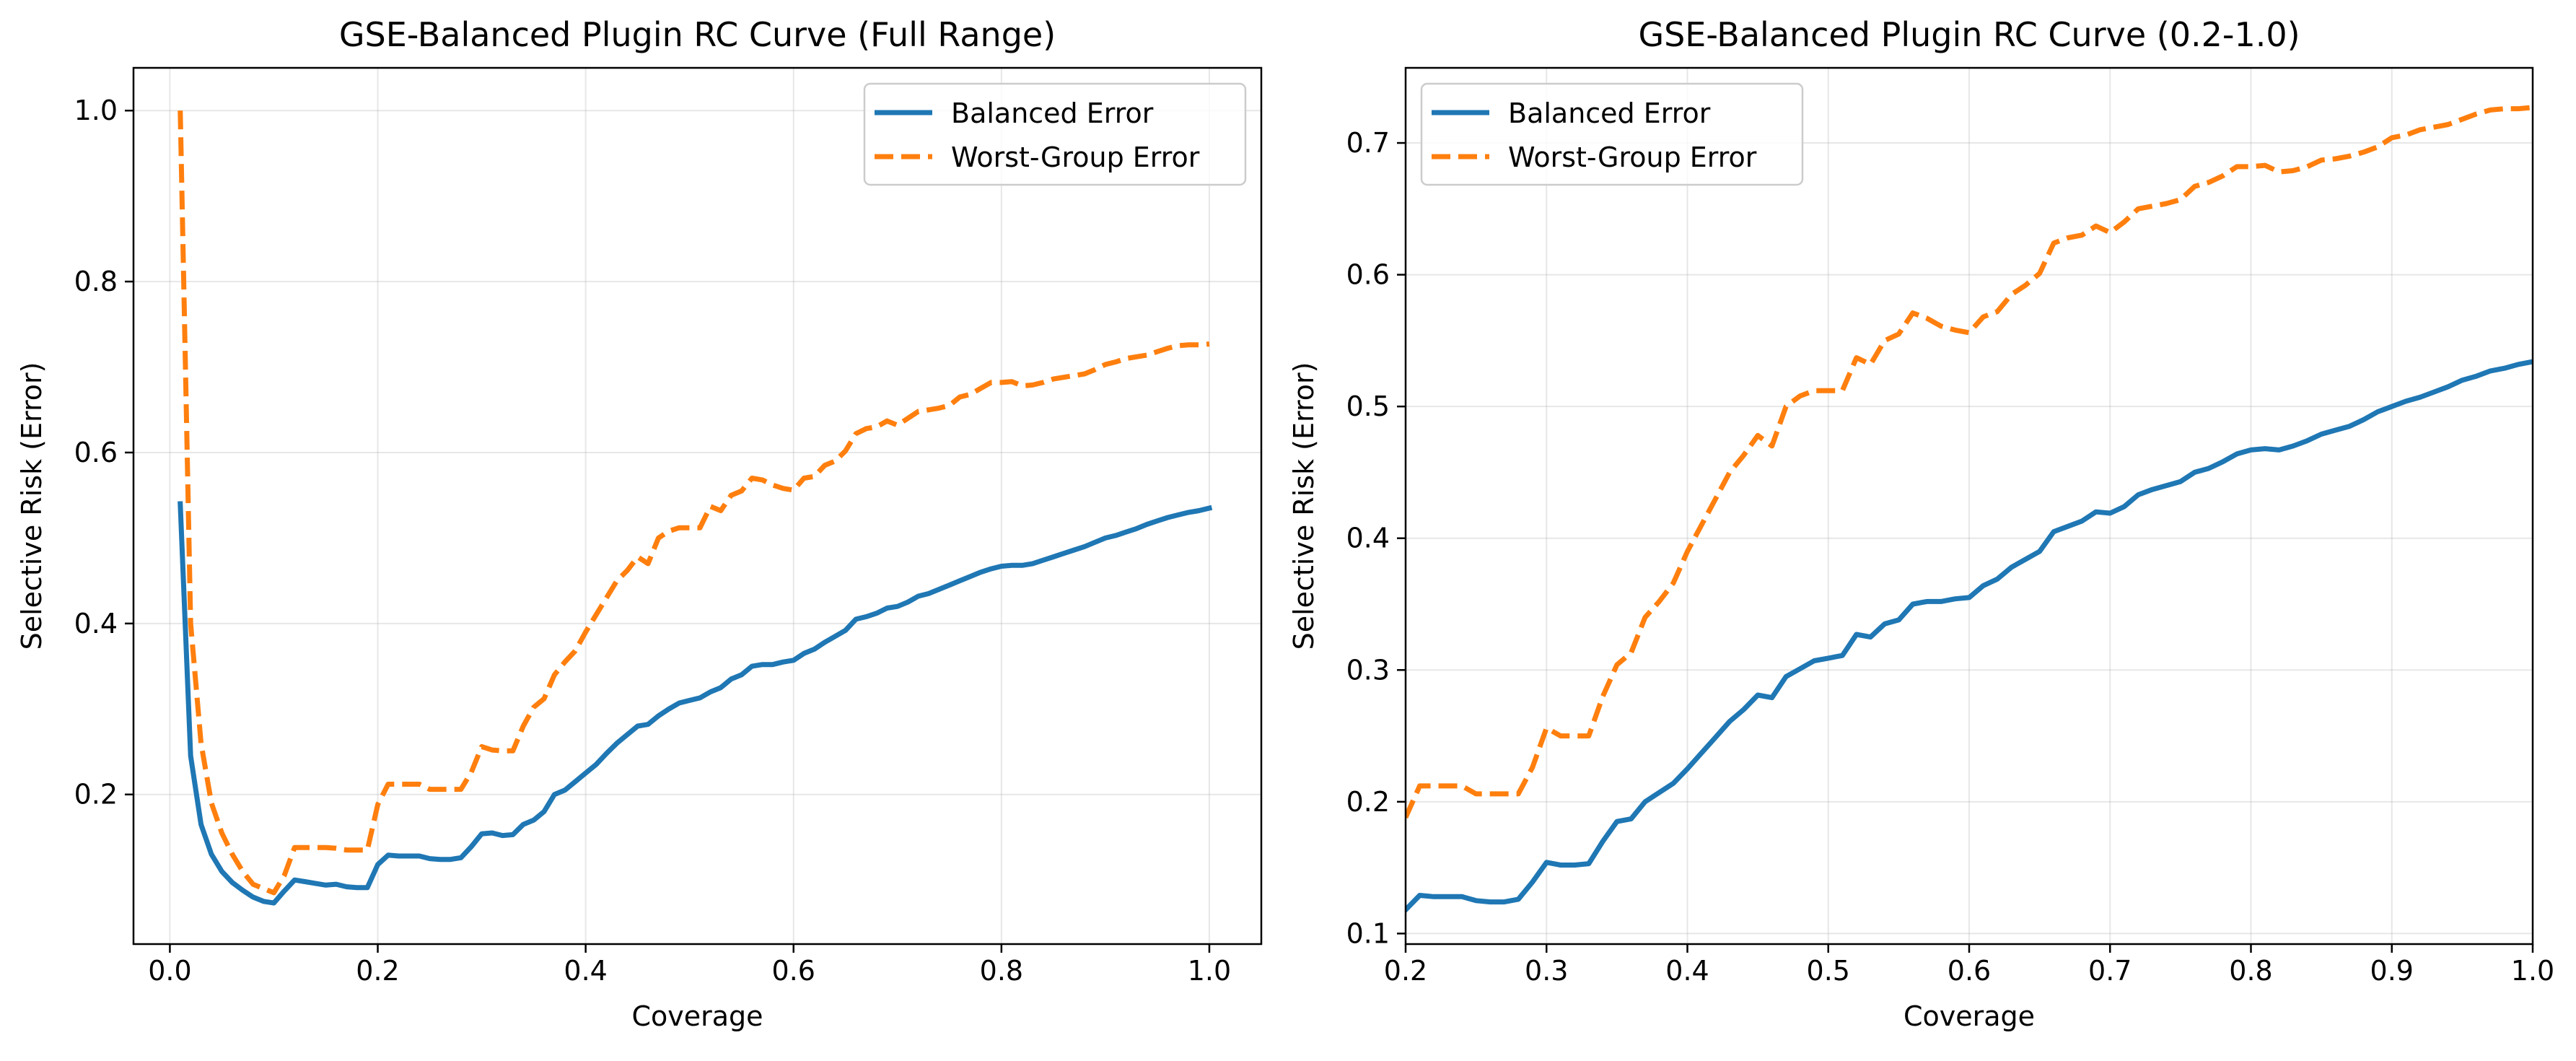 This screenshot has width=2576, height=1061. Describe the element at coordinates (1368, 143) in the screenshot. I see `y-tick-label: 0.7` at that location.